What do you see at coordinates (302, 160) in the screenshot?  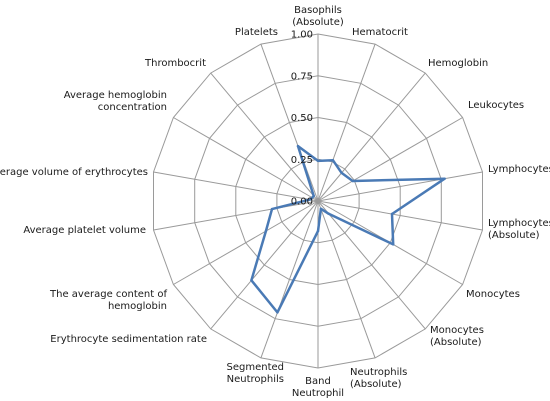 I see `tick-label: 0.25` at bounding box center [302, 160].